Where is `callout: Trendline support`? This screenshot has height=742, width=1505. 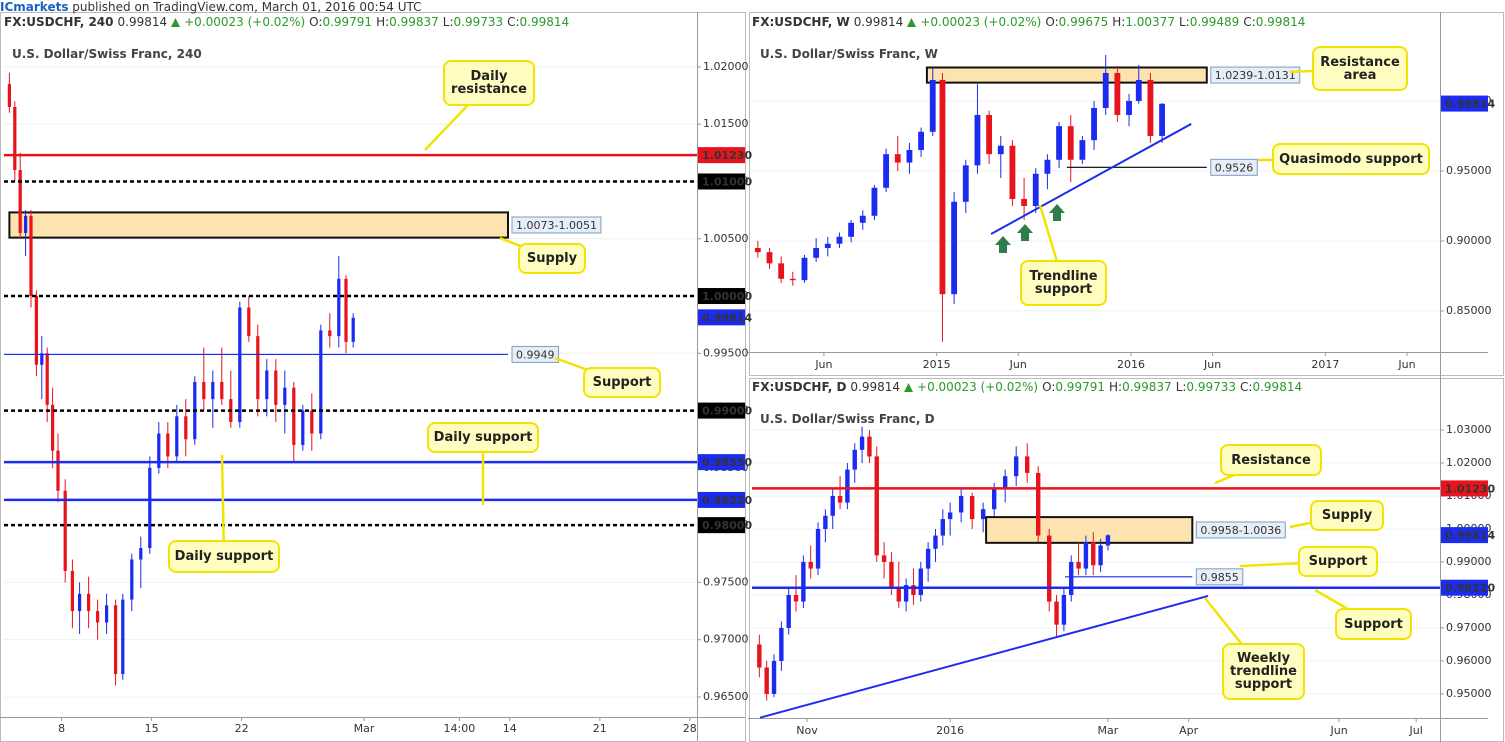 callout: Trendline support is located at coordinates (1063, 283).